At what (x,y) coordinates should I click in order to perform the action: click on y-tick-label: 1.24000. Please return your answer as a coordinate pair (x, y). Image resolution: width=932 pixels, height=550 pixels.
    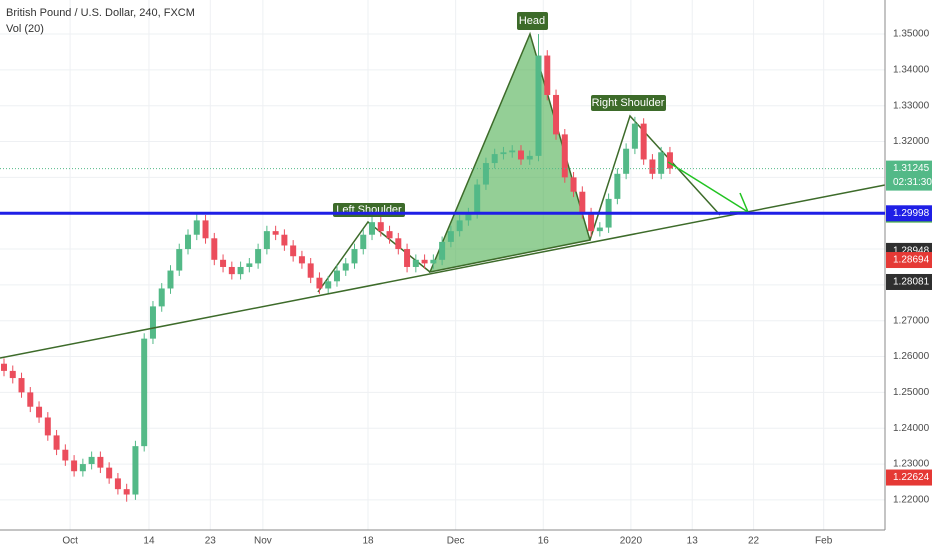
    Looking at the image, I should click on (911, 428).